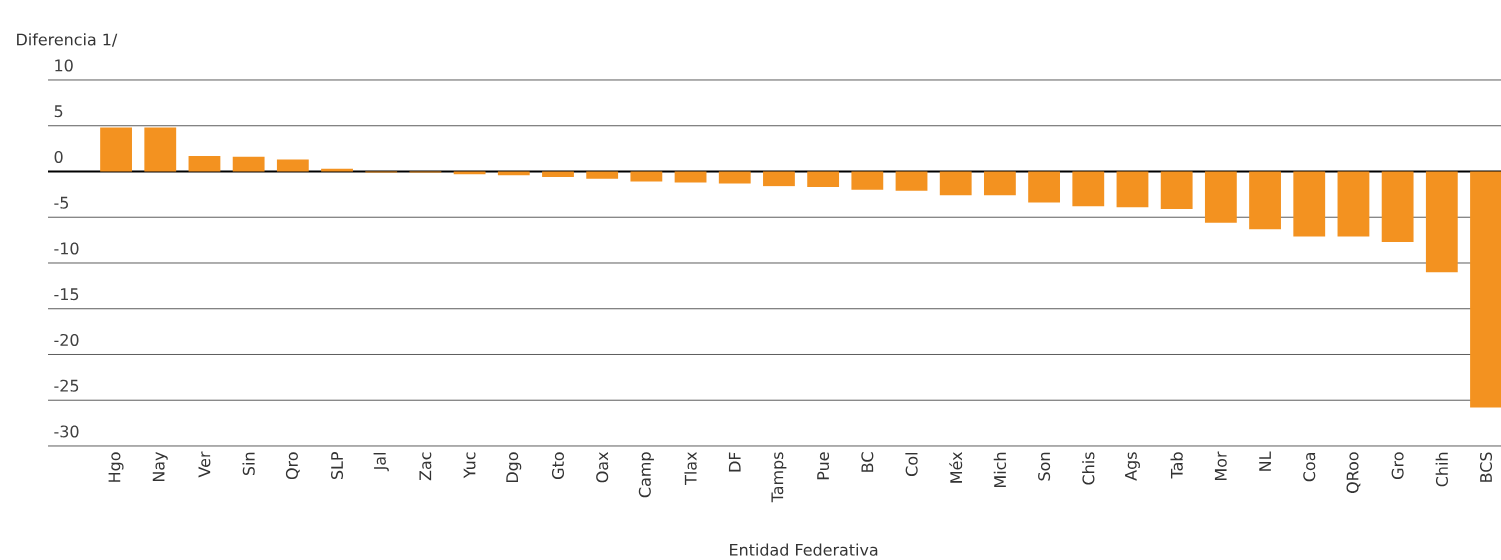 This screenshot has width=1501, height=560. I want to click on x-tick-label: Méx, so click(956, 467).